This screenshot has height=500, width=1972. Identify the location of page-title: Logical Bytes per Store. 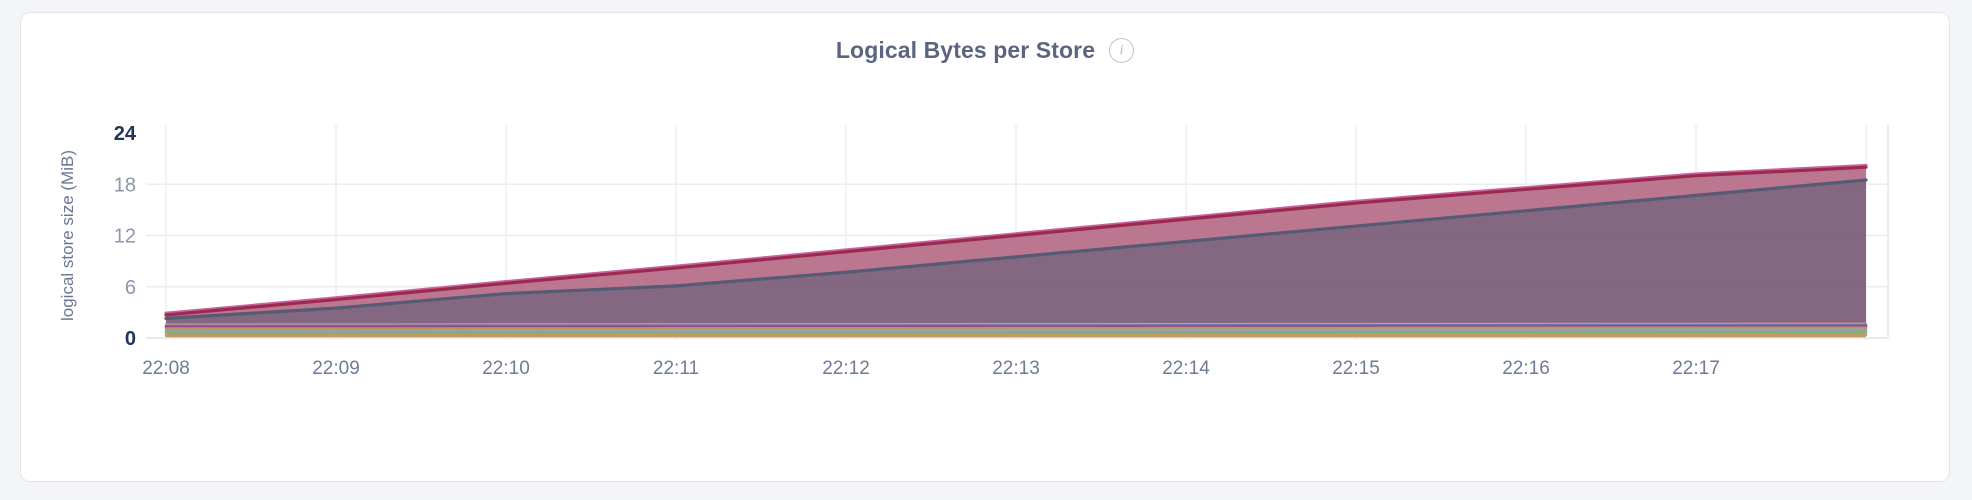
(965, 50).